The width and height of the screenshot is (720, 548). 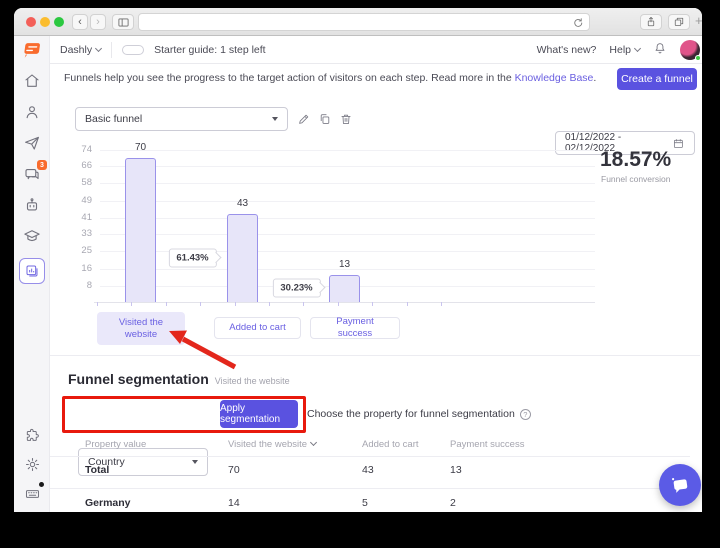 I want to click on refresh-icon, so click(x=578, y=25).